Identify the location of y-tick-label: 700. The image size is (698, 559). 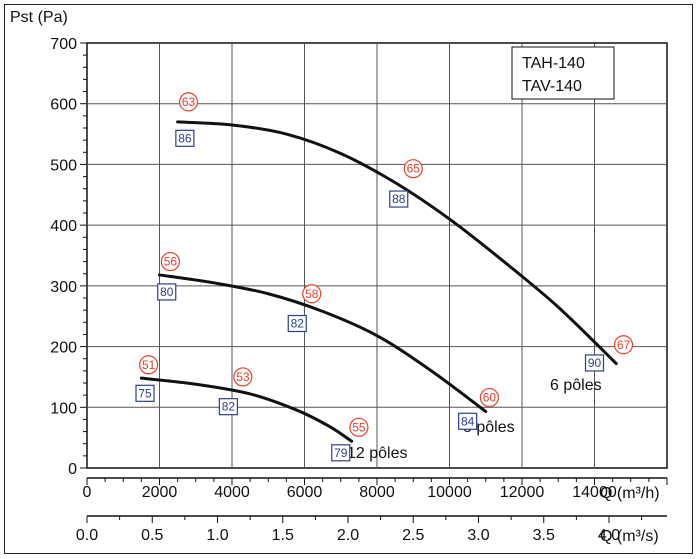
(63, 44).